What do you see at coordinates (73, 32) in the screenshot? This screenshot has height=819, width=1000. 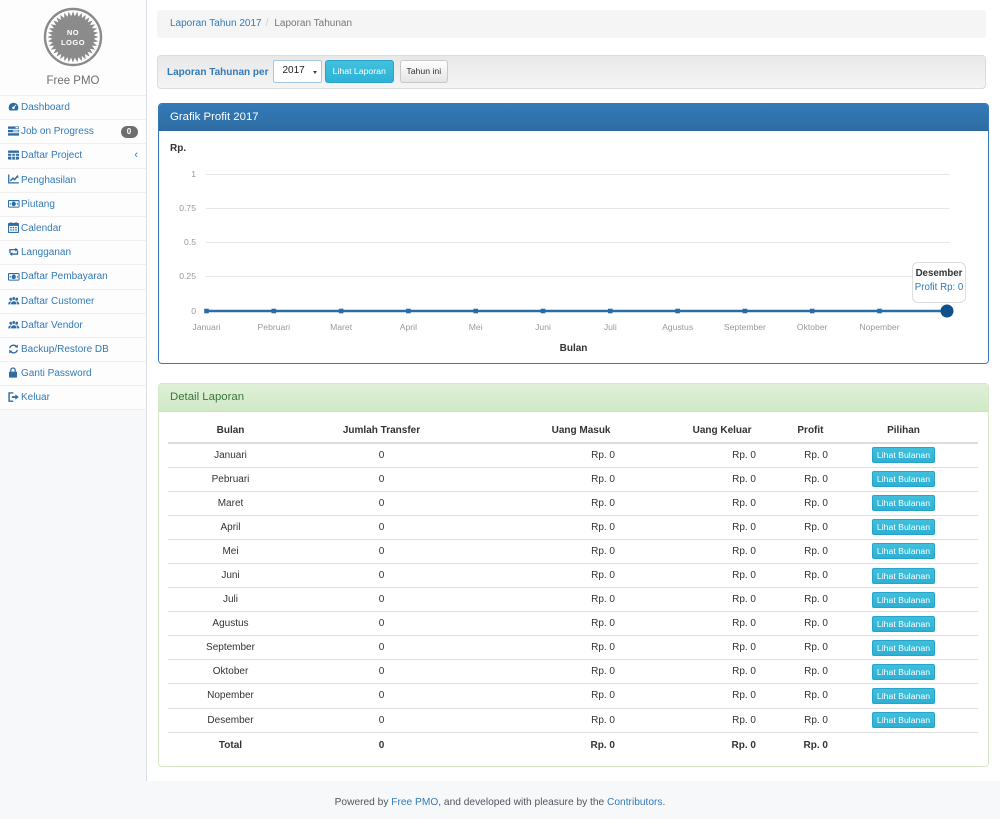 I see `svg-text: NO` at bounding box center [73, 32].